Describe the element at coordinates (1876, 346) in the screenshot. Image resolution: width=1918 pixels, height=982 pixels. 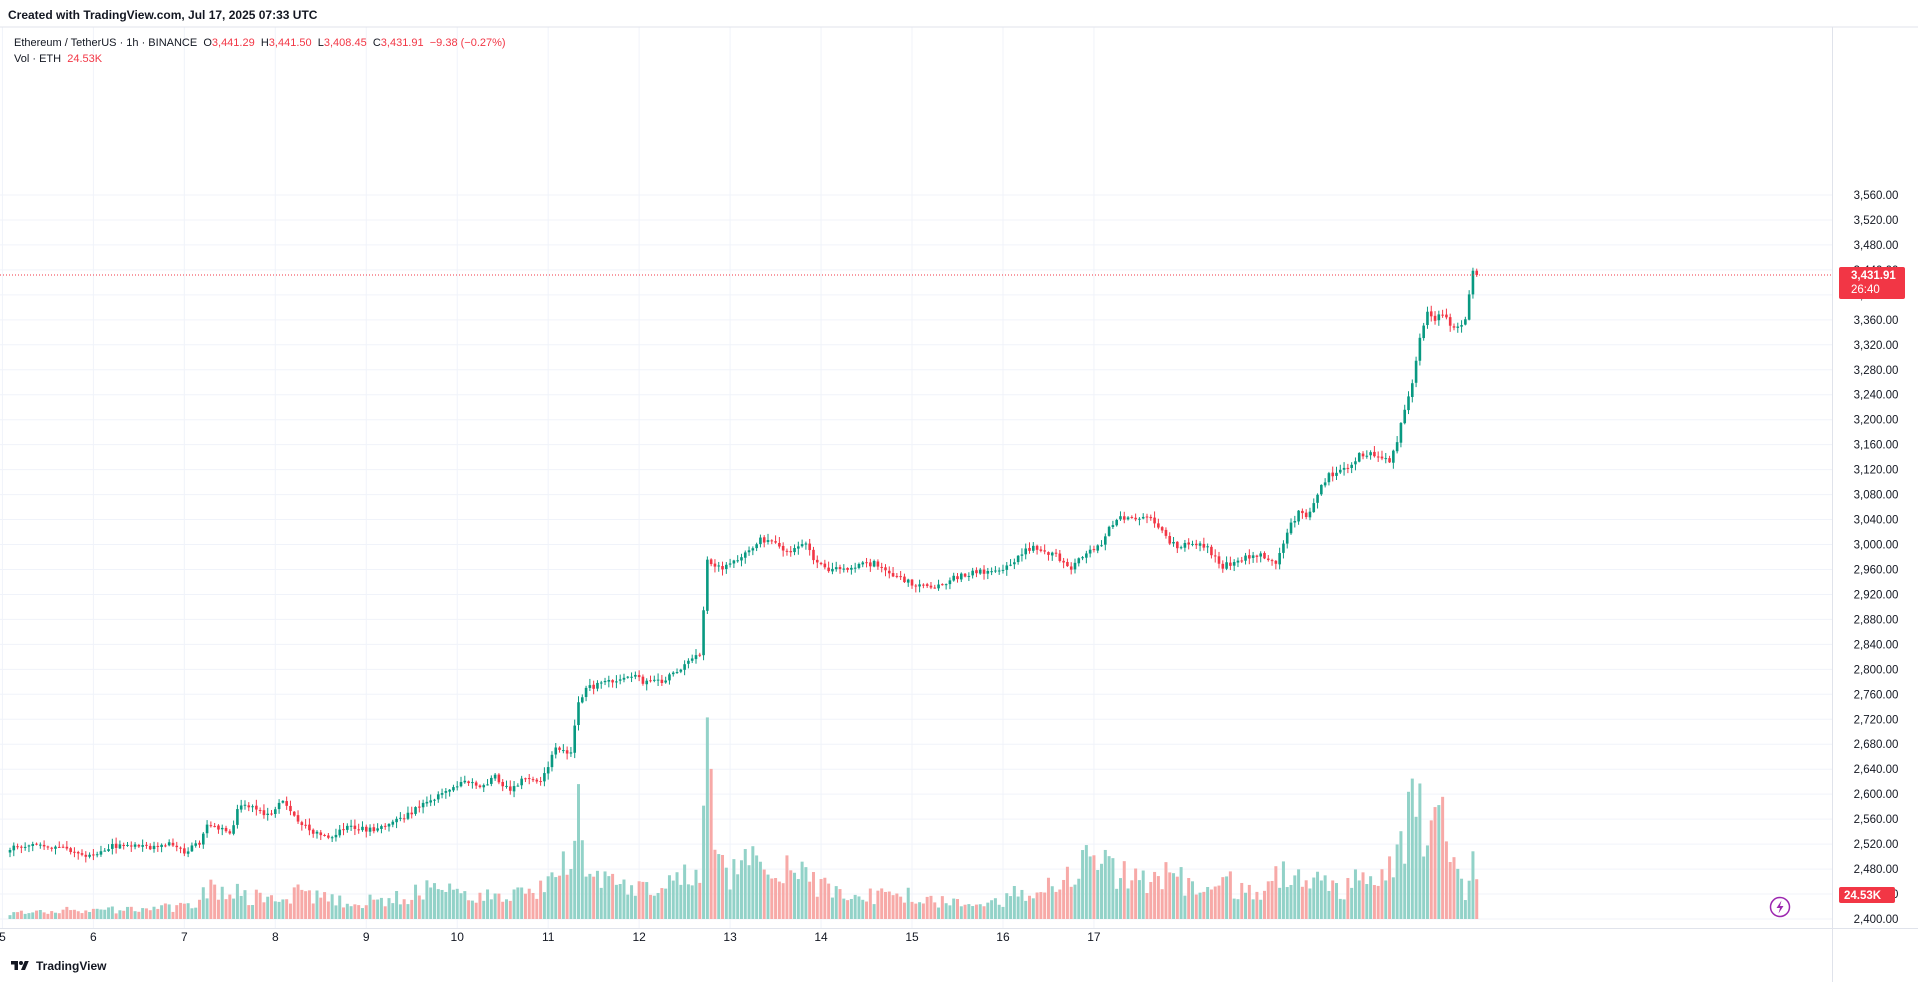
I see `price-tick-label: 3,320.00` at that location.